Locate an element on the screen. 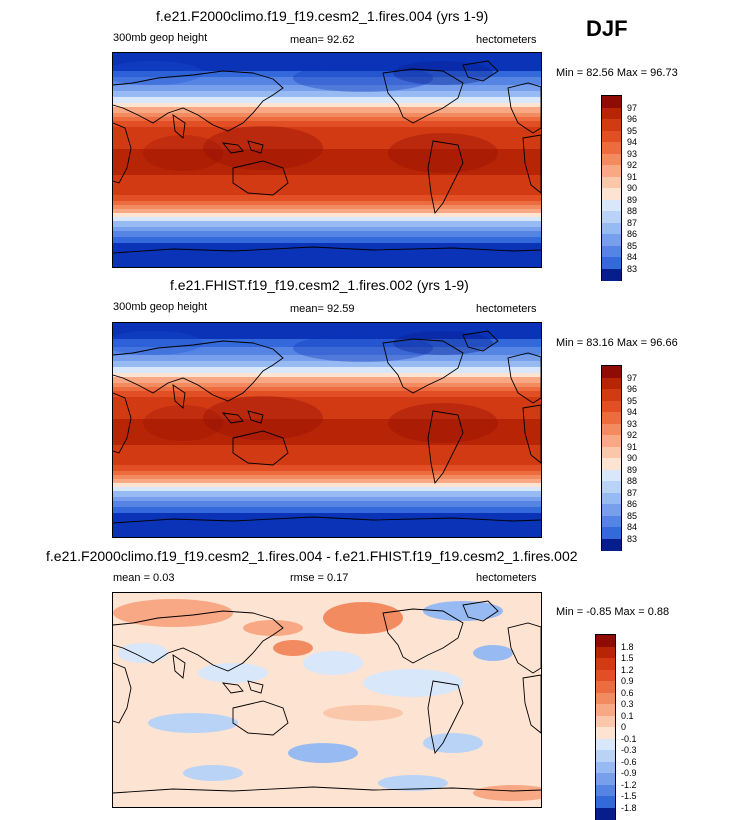 The width and height of the screenshot is (732, 820). panel-3-colorbar-label: 1.5 is located at coordinates (627, 658).